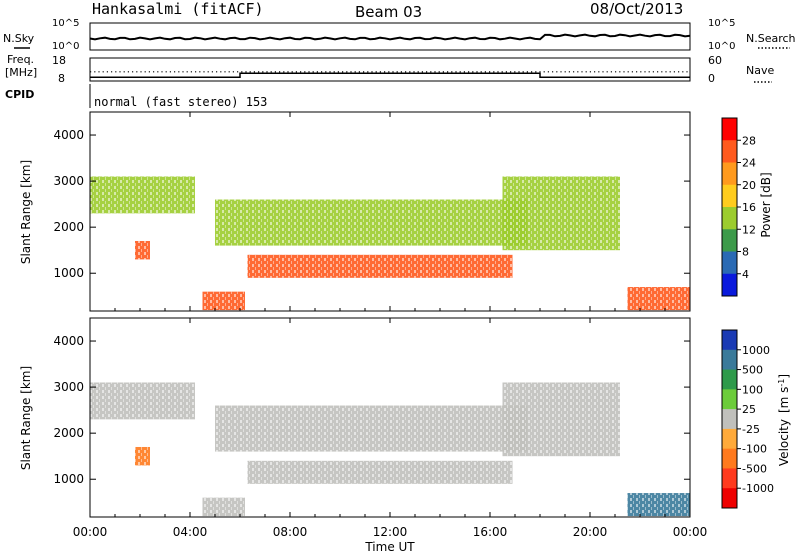  I want to click on freq-label-1: Freq., so click(20, 59).